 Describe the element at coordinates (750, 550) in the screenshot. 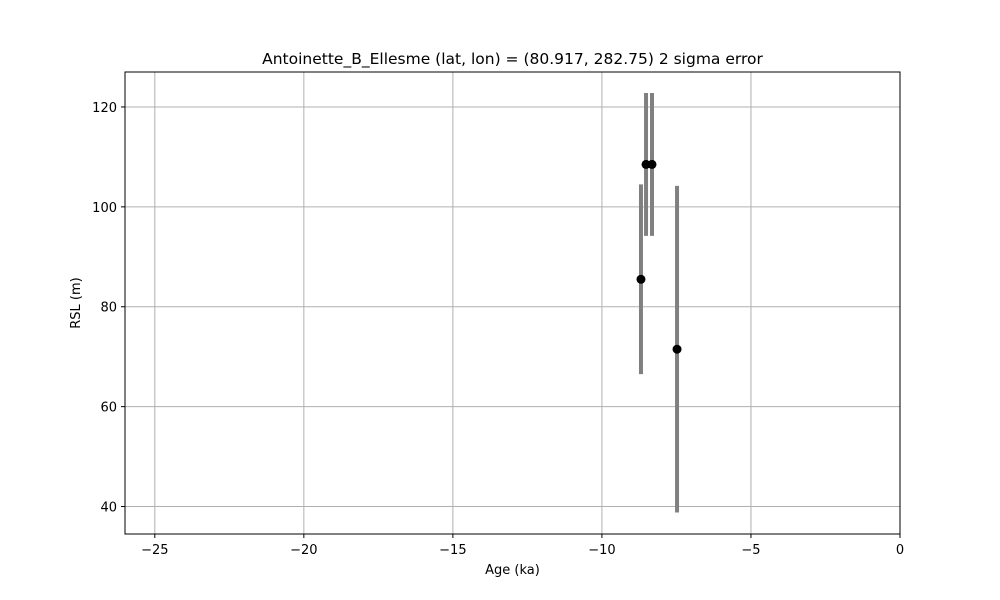

I see `x-tick-label: −5` at that location.